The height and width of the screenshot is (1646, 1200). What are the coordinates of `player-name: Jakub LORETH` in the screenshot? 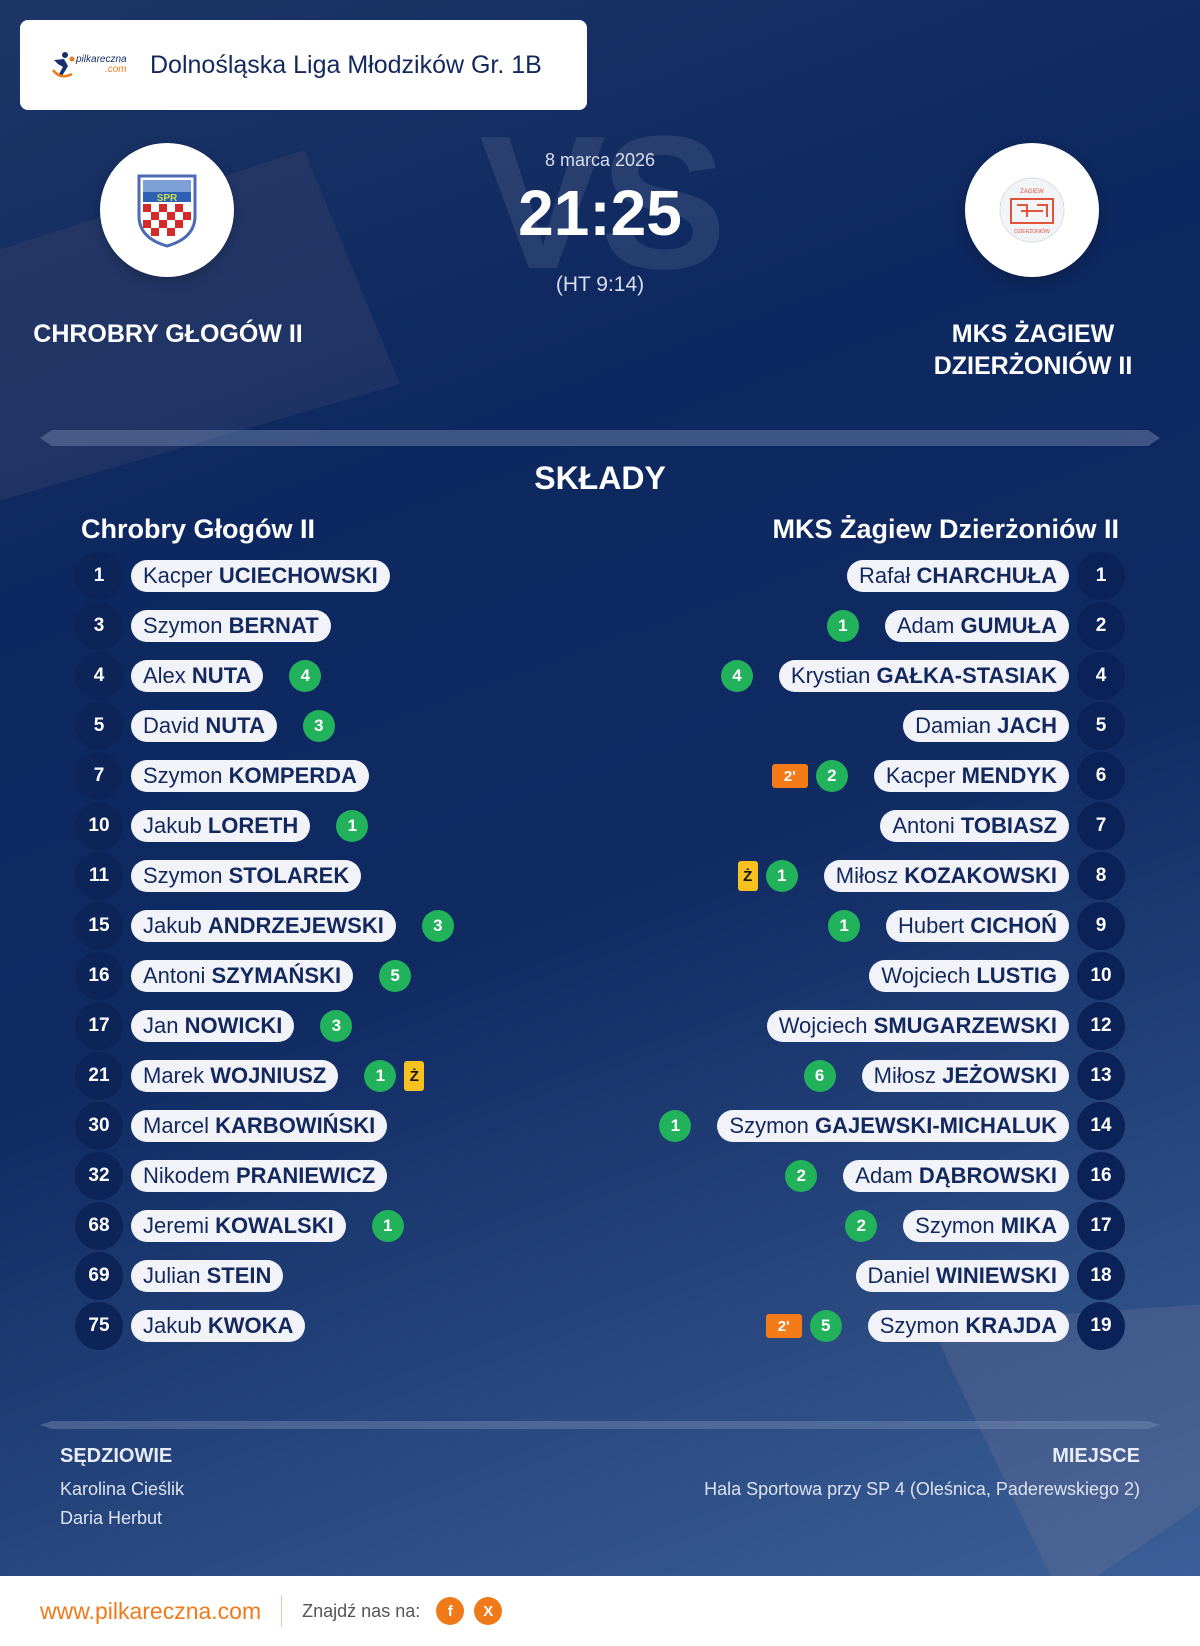 It's located at (221, 826).